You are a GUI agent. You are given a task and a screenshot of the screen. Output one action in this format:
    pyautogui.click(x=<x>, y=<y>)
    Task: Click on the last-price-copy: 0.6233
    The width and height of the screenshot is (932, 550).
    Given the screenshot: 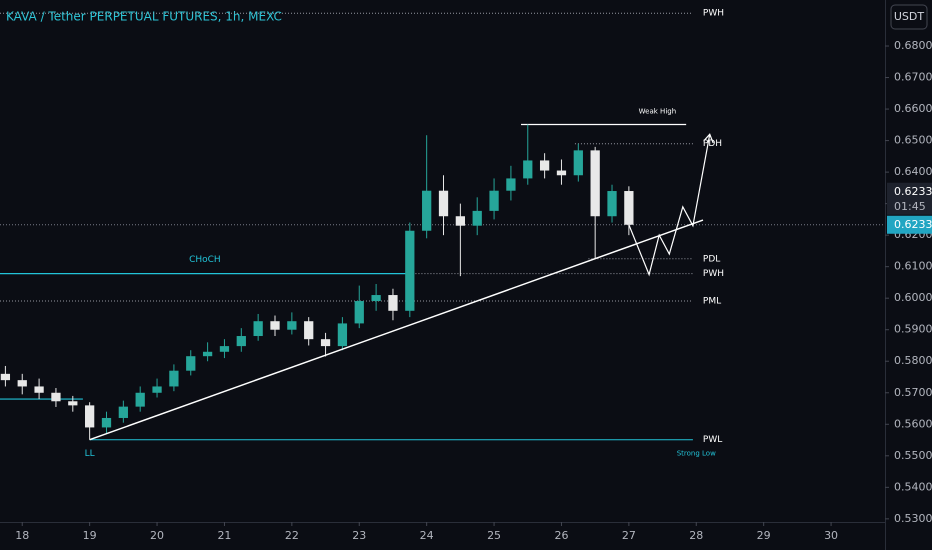 What is the action you would take?
    pyautogui.click(x=913, y=191)
    